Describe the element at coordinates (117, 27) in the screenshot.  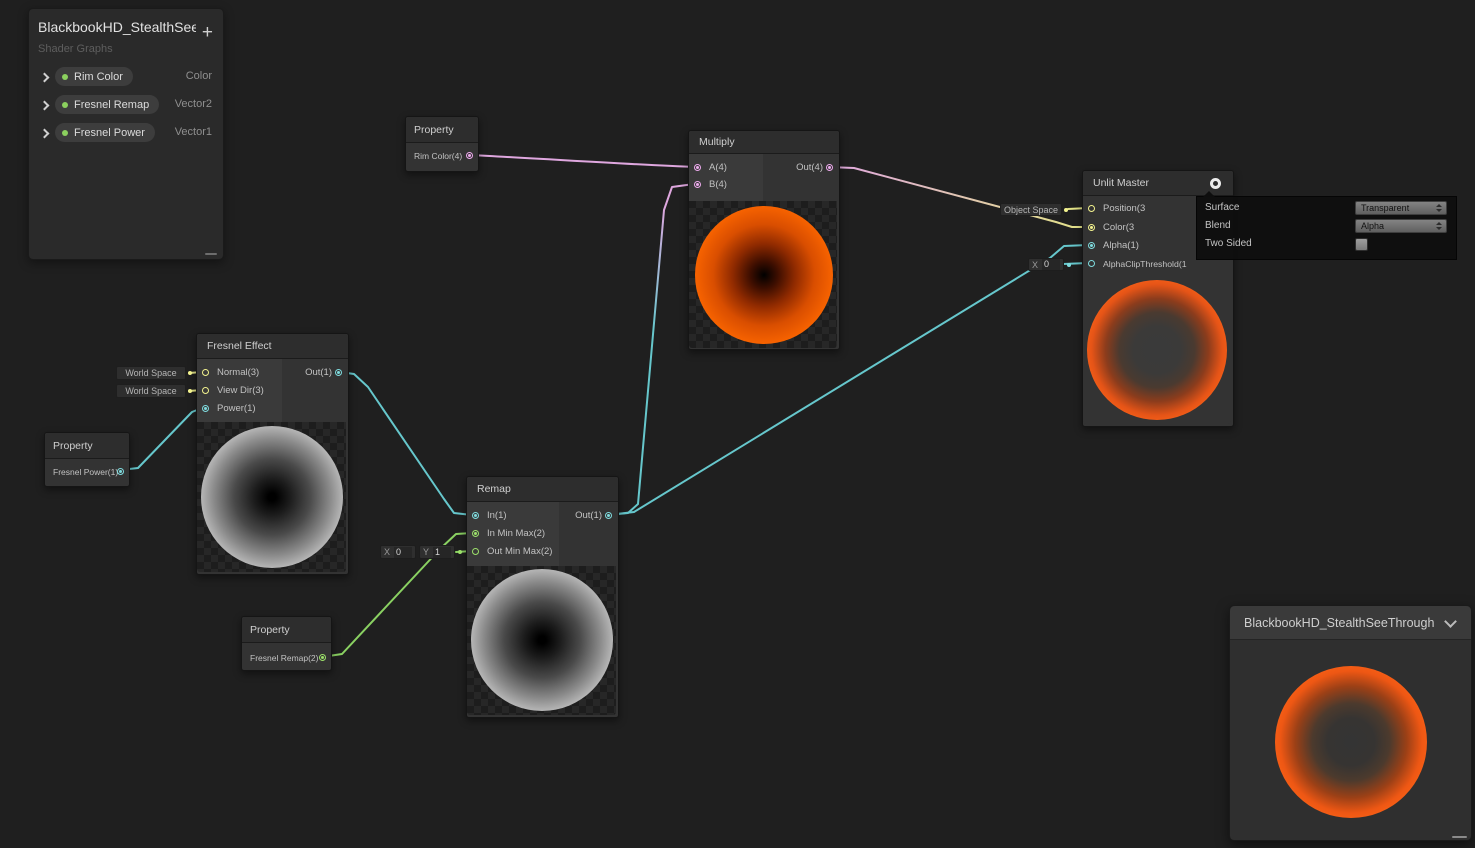
I see `blackboard-title: BlackbookHD_StealthSee` at that location.